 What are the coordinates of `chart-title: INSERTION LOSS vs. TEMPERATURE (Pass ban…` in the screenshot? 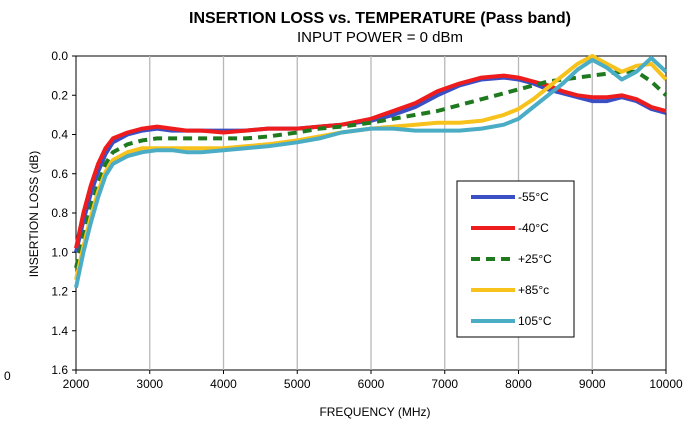 It's located at (380, 18).